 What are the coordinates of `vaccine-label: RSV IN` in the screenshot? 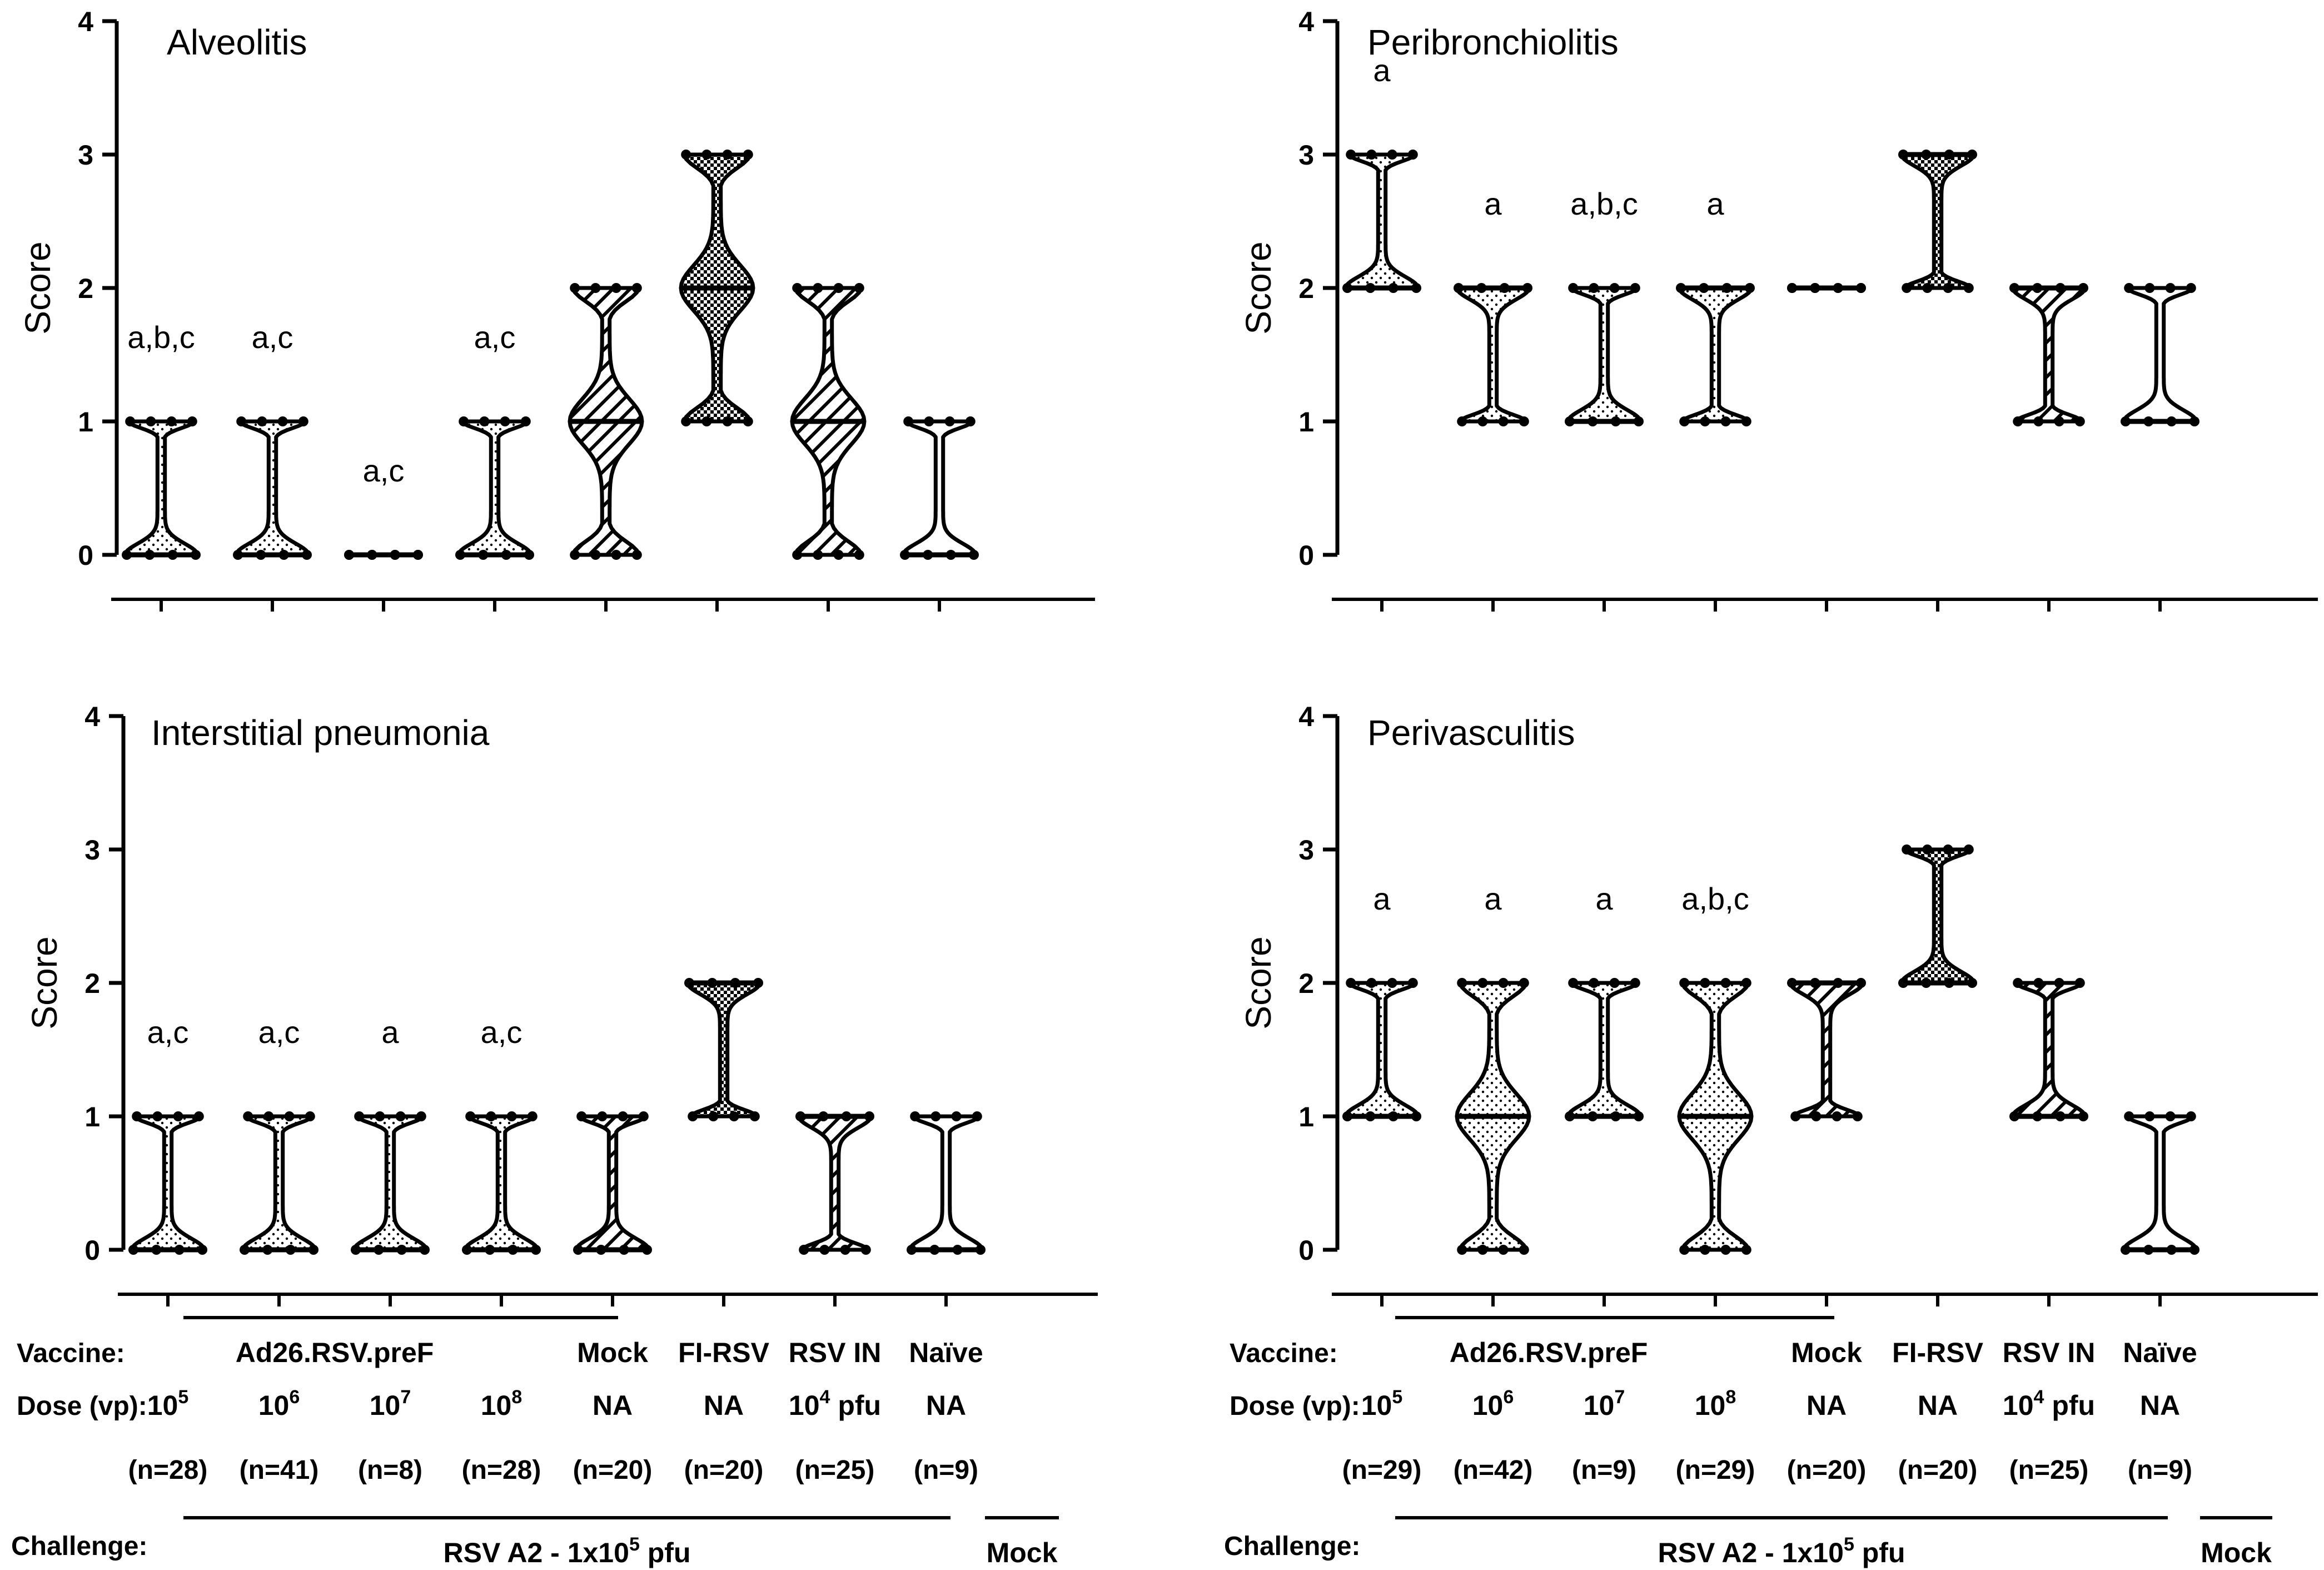 It's located at (2049, 1352).